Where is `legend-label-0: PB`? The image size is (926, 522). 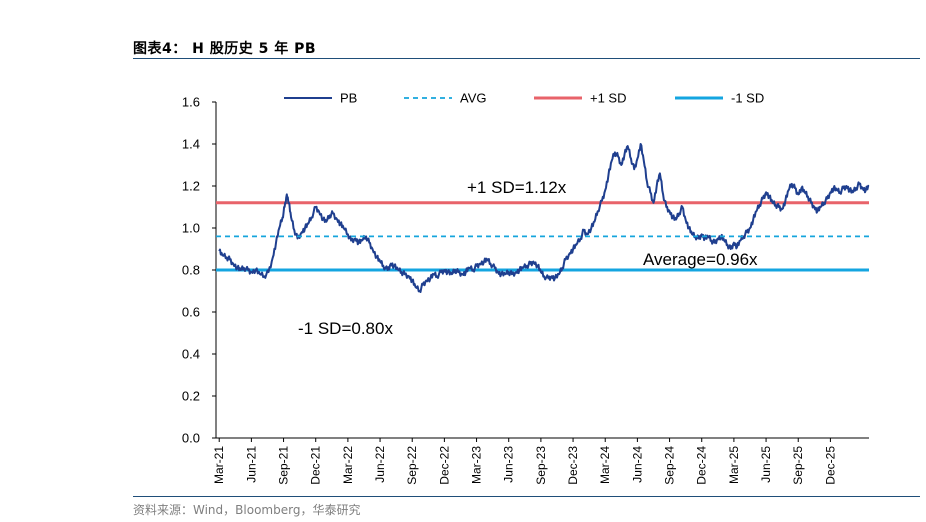
legend-label-0: PB is located at coordinates (348, 98).